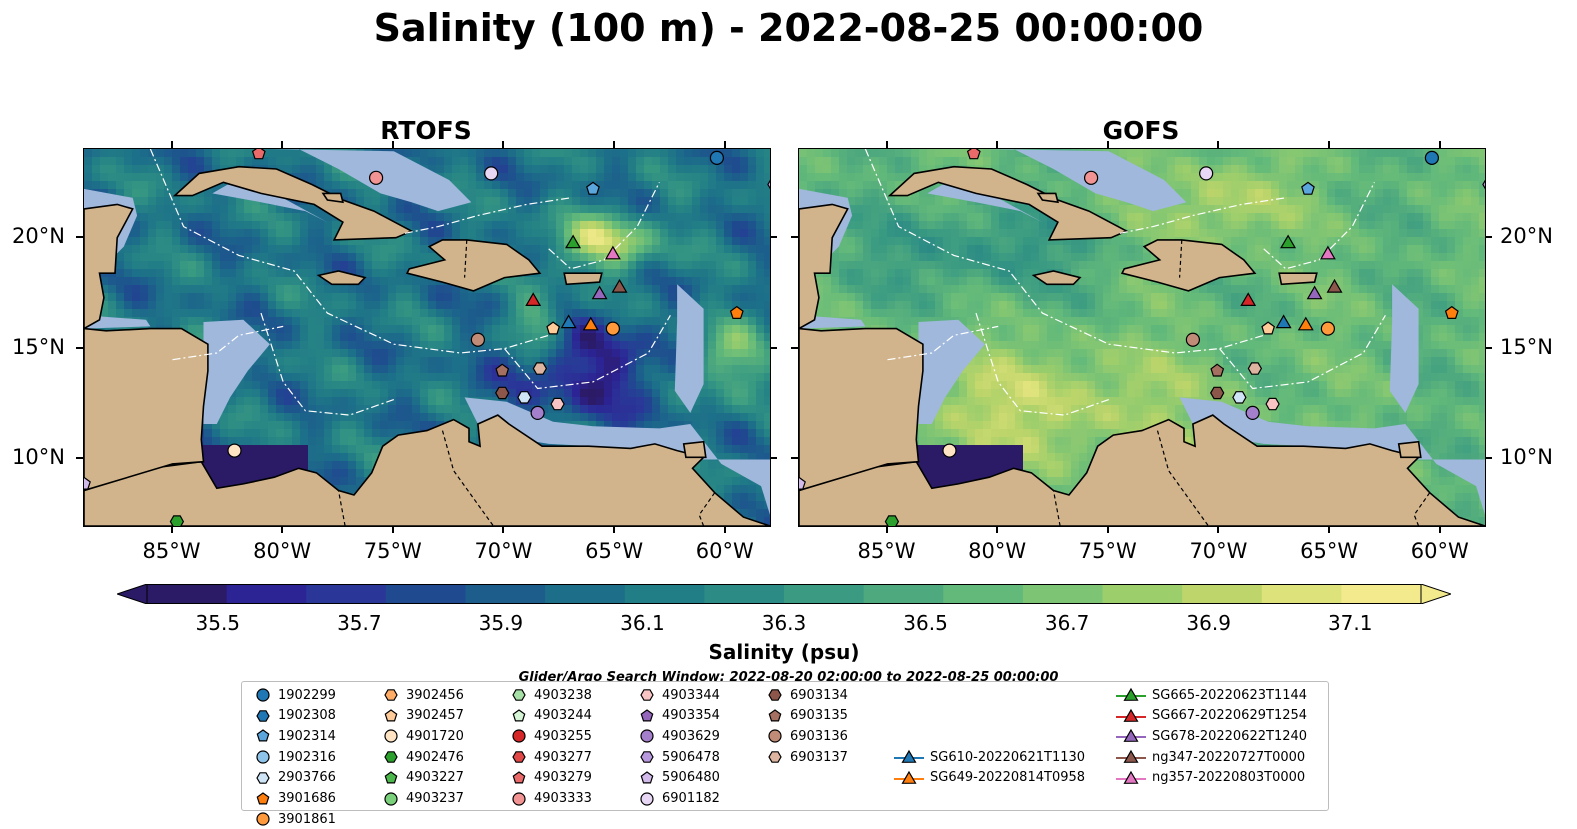 The image size is (1577, 829). Describe the element at coordinates (524, 397) in the screenshot. I see `marker-2903766-rtofs` at that location.